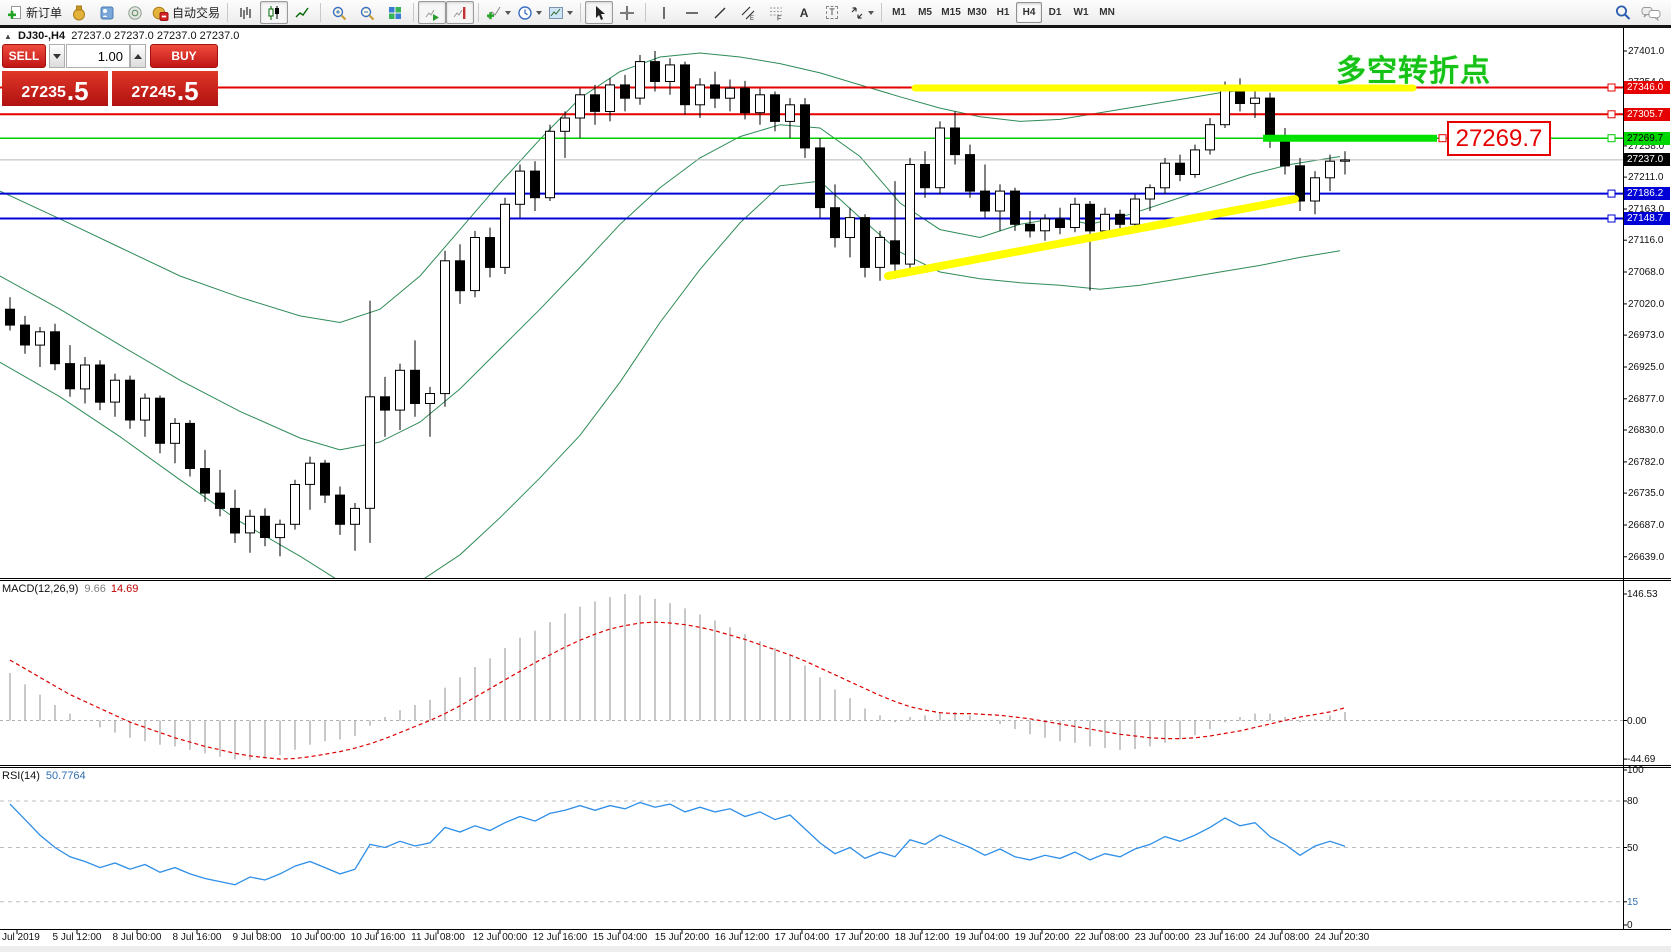  Describe the element at coordinates (1003, 12) in the screenshot. I see `timeframe-button-h1: H1` at that location.